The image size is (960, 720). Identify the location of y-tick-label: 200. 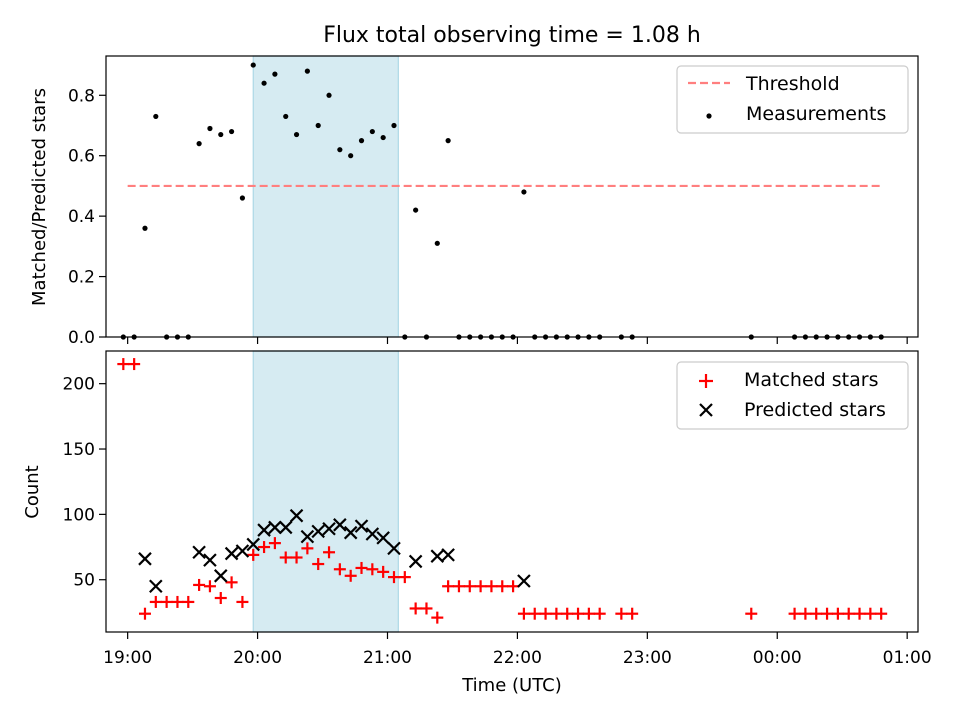
(79, 385).